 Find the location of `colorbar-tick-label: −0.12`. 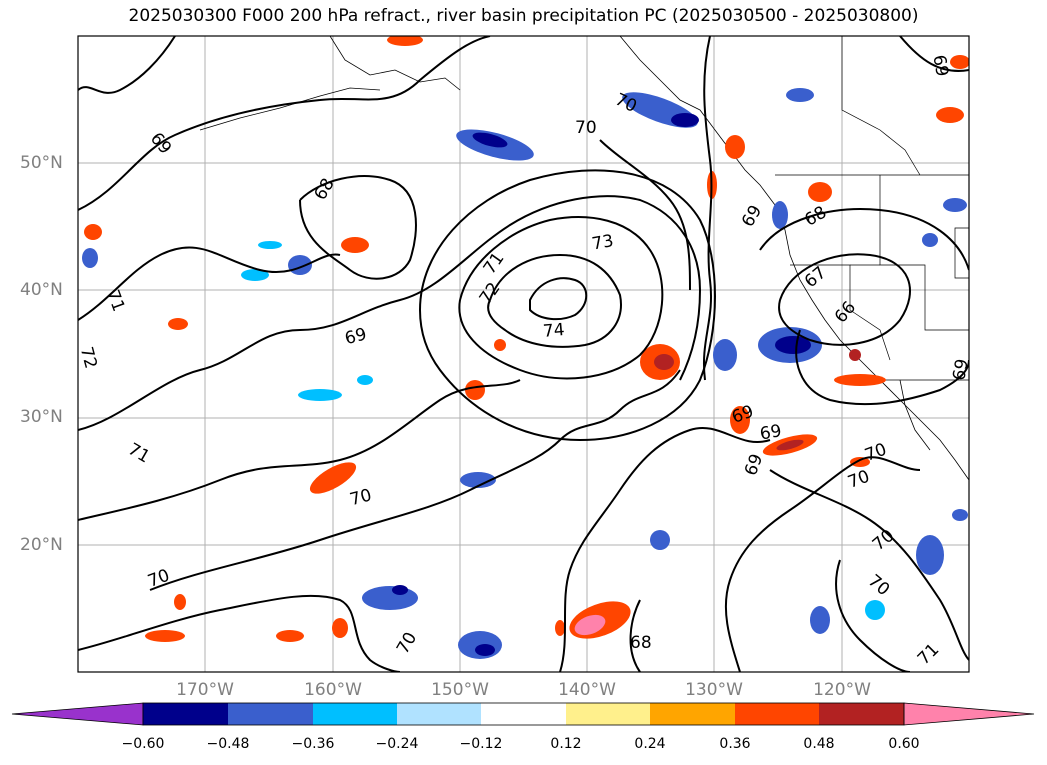

colorbar-tick-label: −0.12 is located at coordinates (481, 744).